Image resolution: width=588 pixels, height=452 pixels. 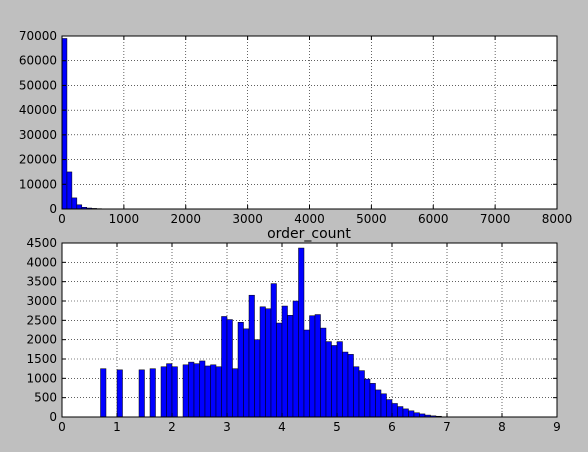 What do you see at coordinates (41, 320) in the screenshot?
I see `bottom-ytick-label-5: 2500` at bounding box center [41, 320].